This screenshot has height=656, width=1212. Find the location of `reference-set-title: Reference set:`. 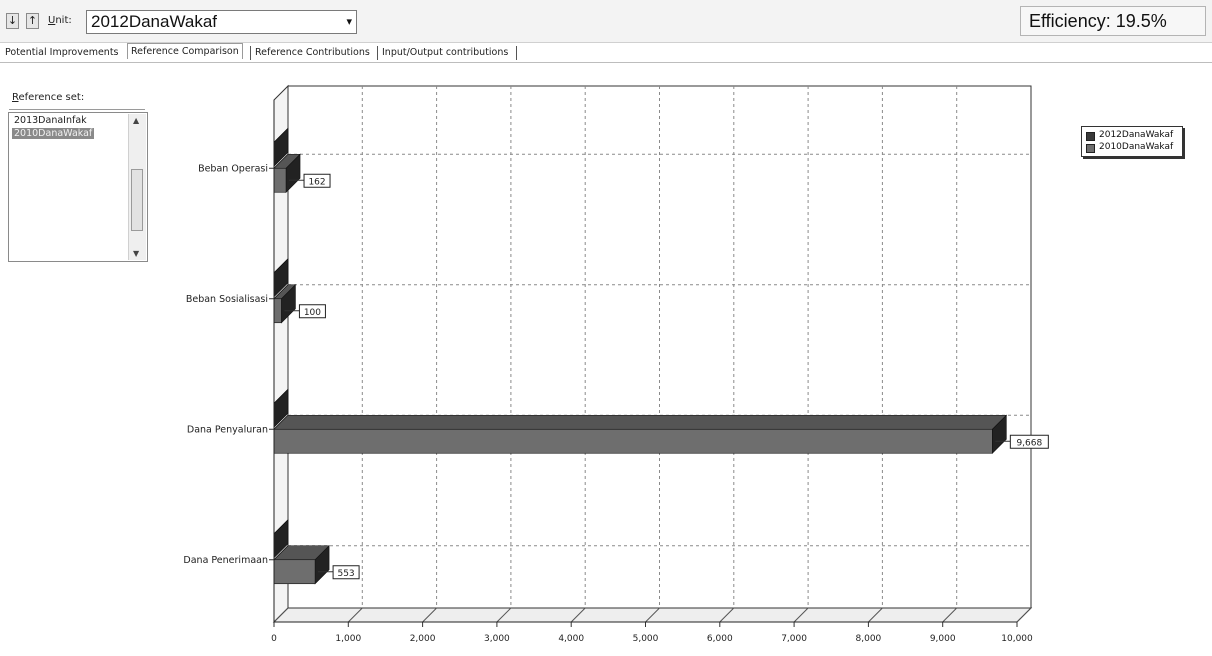

reference-set-title: Reference set: is located at coordinates (48, 97).